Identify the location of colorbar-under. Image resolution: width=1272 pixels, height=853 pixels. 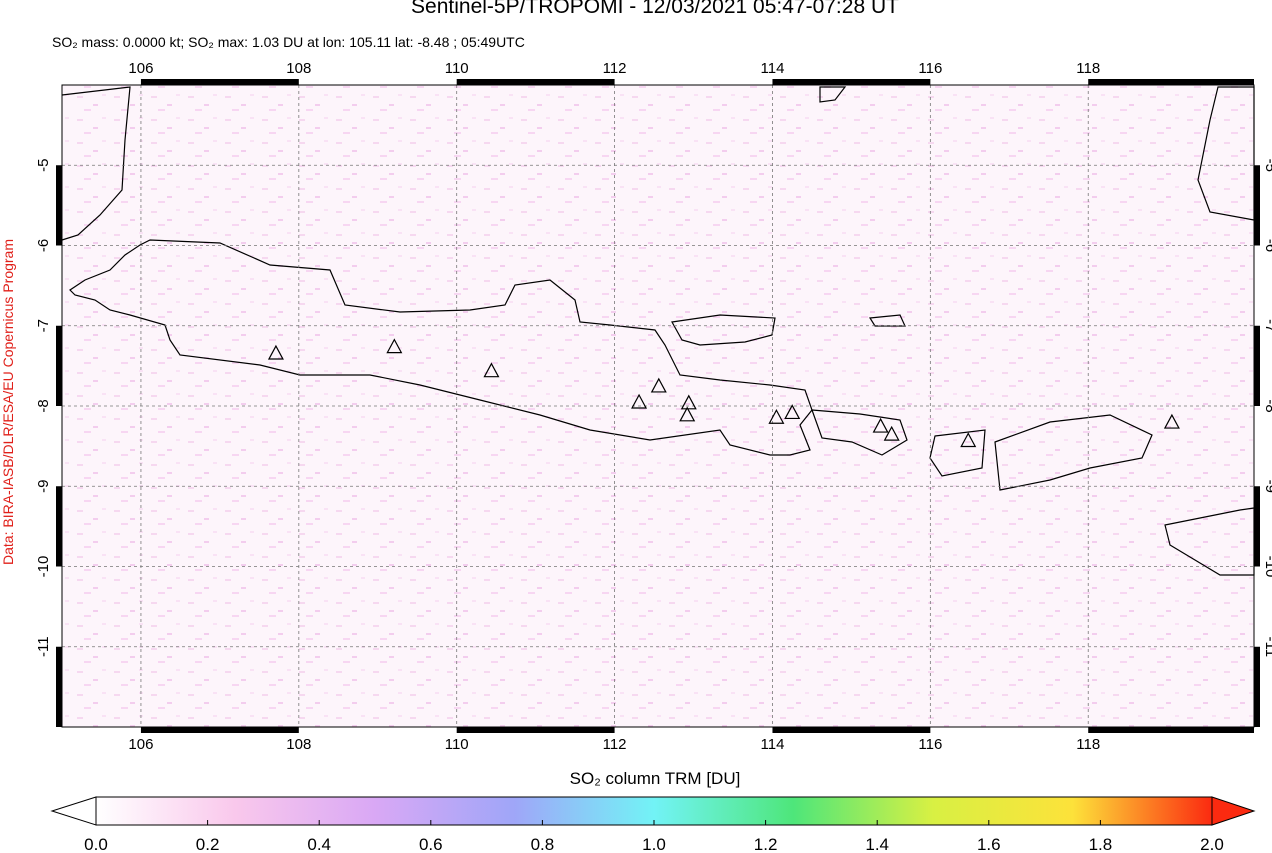
(73, 811).